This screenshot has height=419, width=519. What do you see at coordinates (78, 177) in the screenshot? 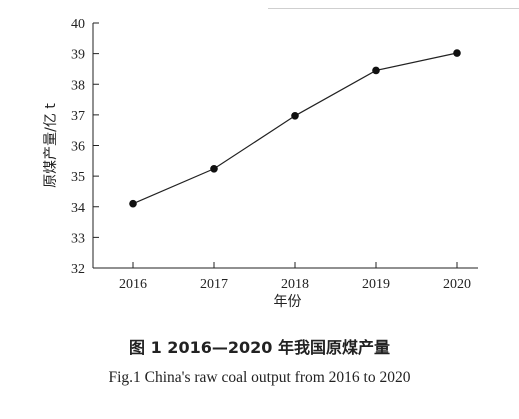
I see `y-tick-label: 35` at bounding box center [78, 177].